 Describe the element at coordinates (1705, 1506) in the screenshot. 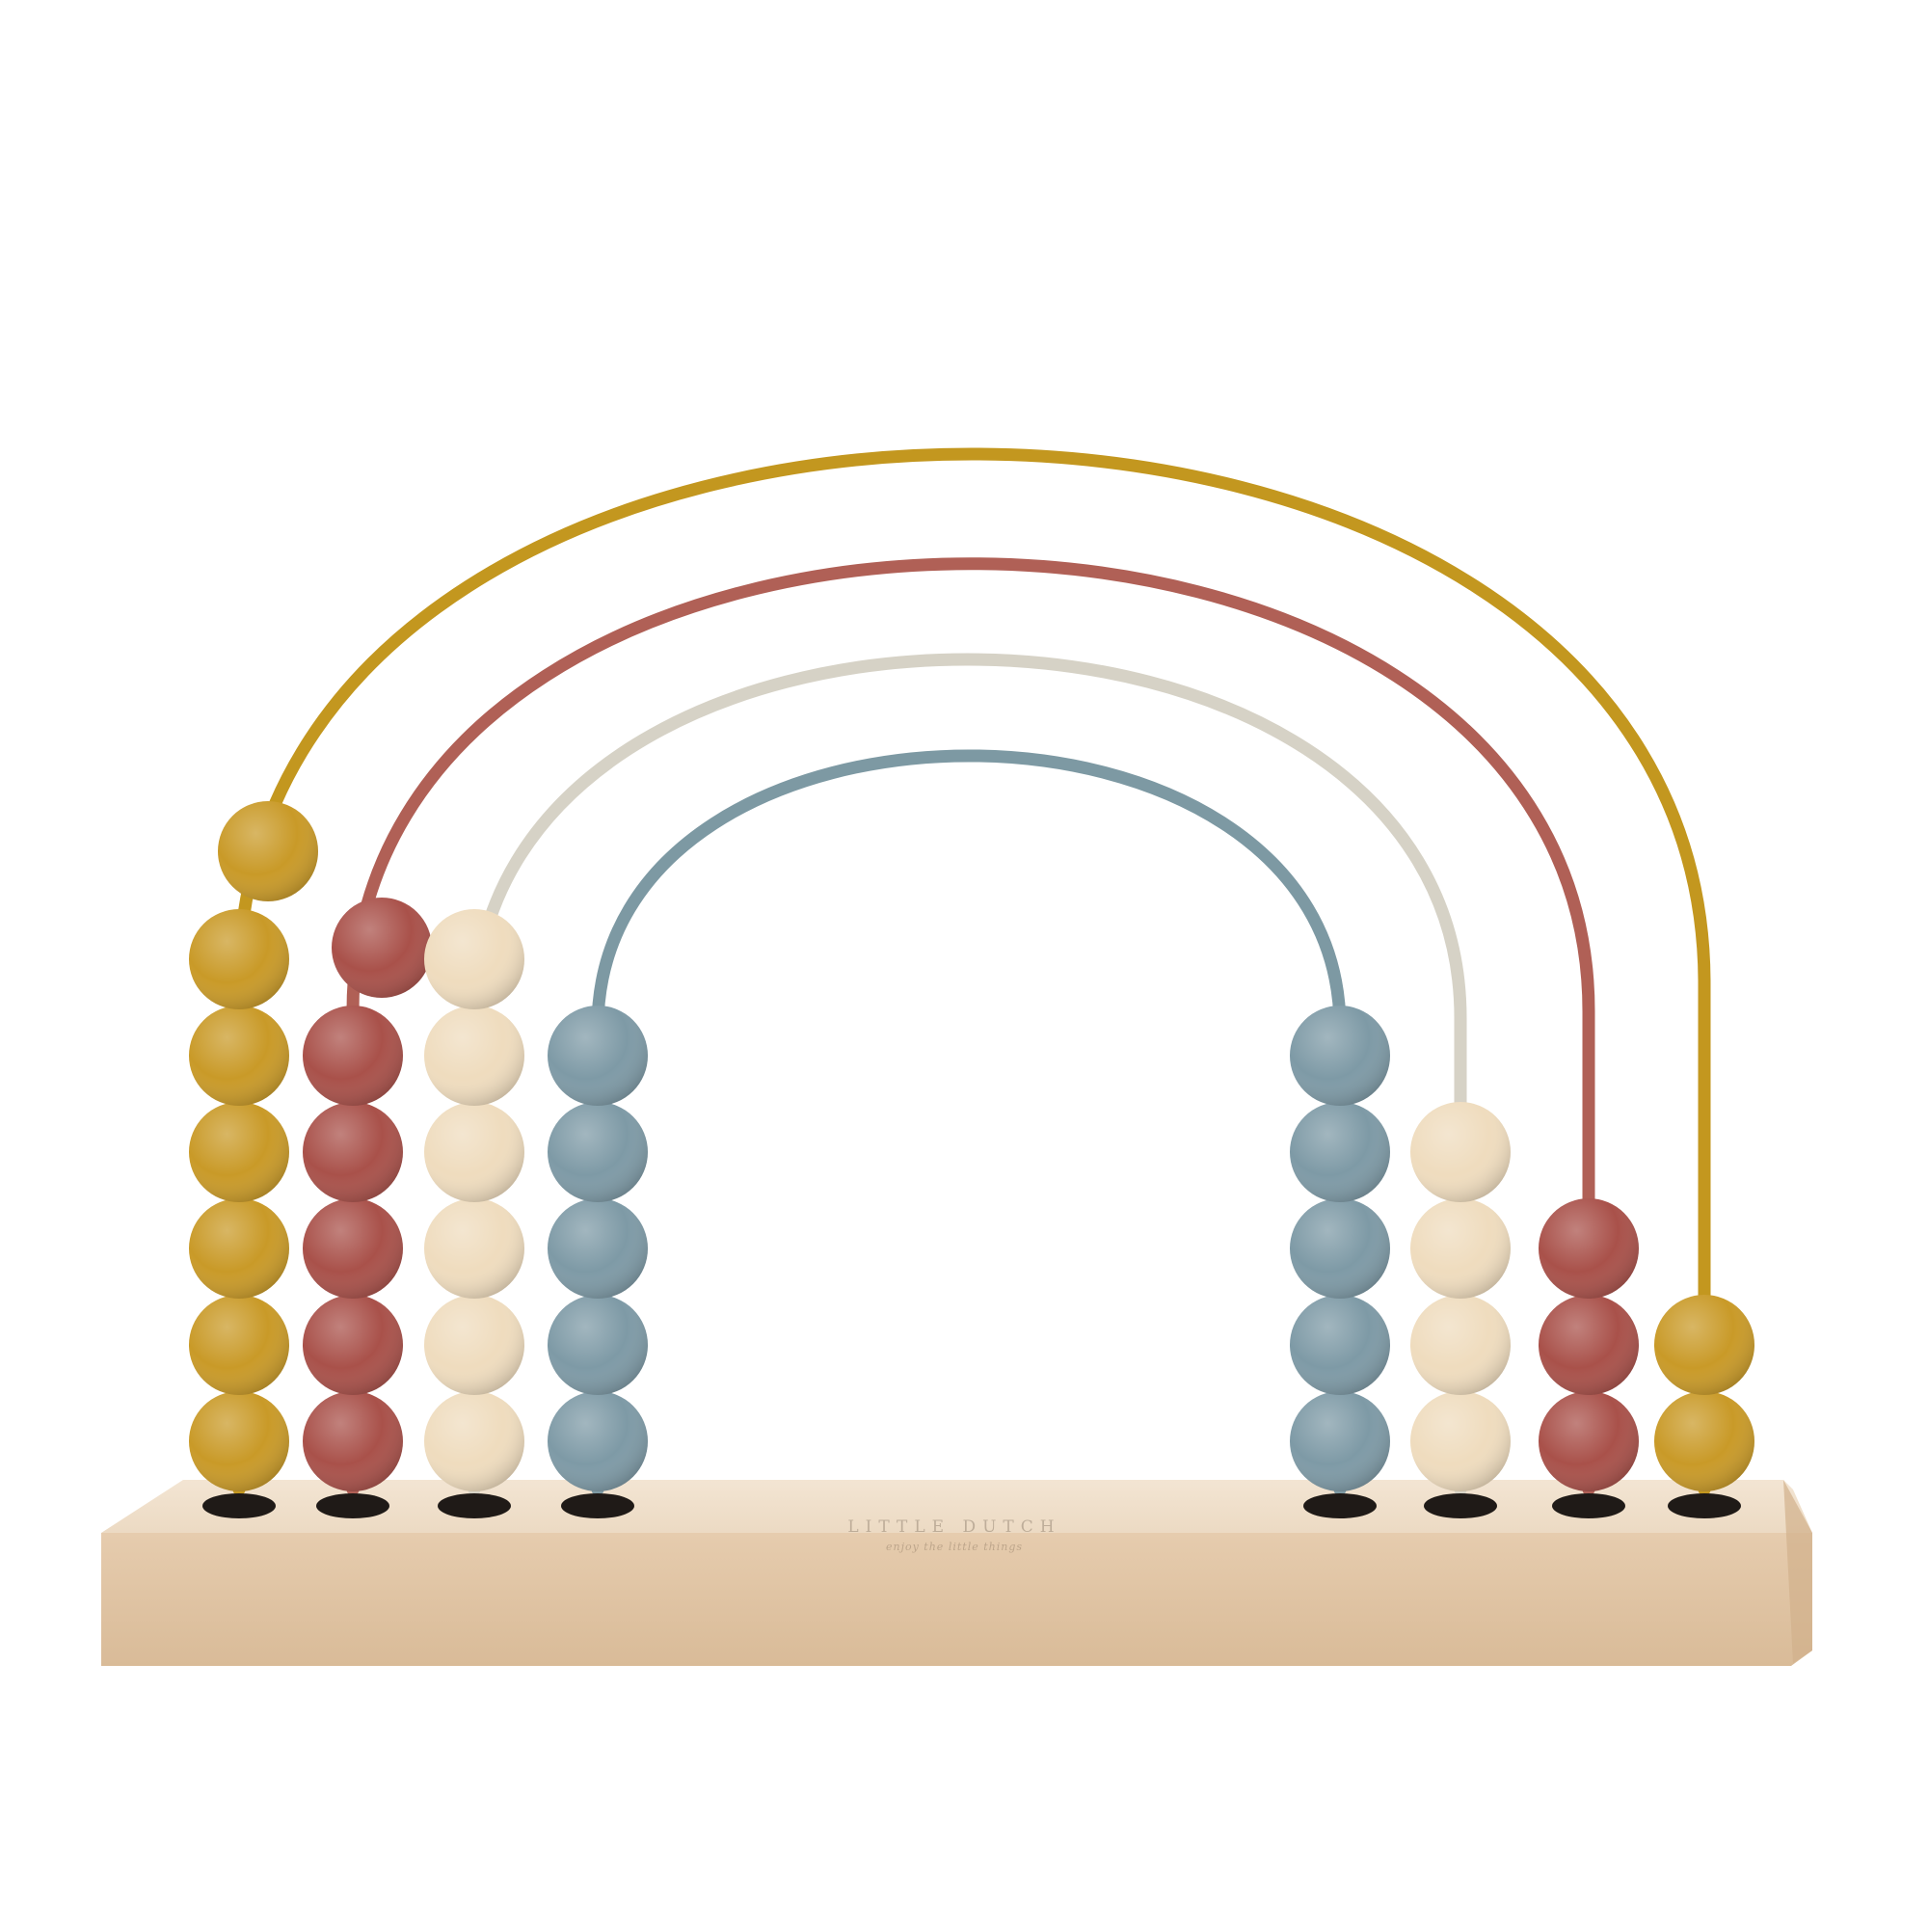

I see `peg-mustard-right` at that location.